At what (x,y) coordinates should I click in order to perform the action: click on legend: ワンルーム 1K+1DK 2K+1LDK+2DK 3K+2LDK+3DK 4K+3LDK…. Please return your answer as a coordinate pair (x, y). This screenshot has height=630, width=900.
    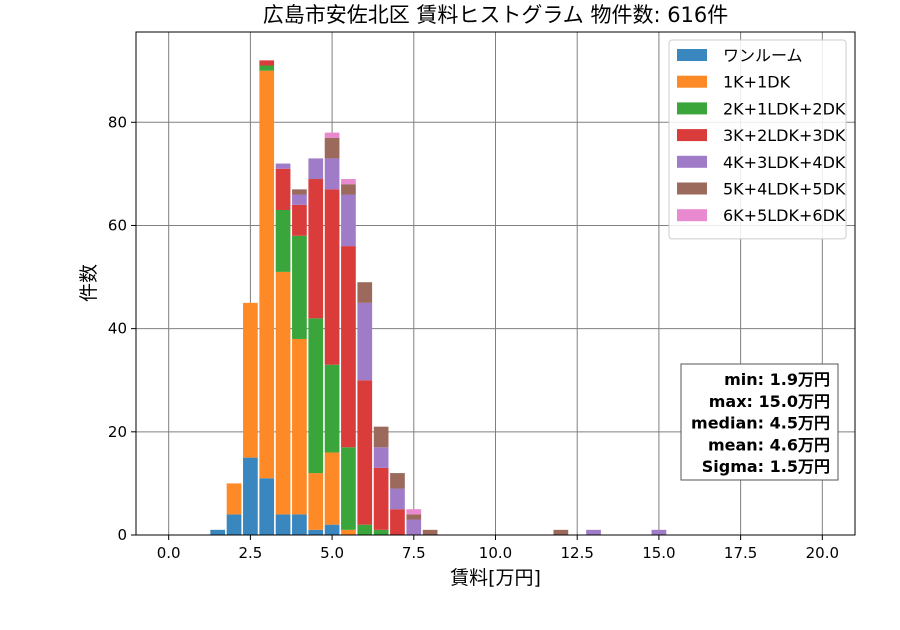
    Looking at the image, I should click on (757, 139).